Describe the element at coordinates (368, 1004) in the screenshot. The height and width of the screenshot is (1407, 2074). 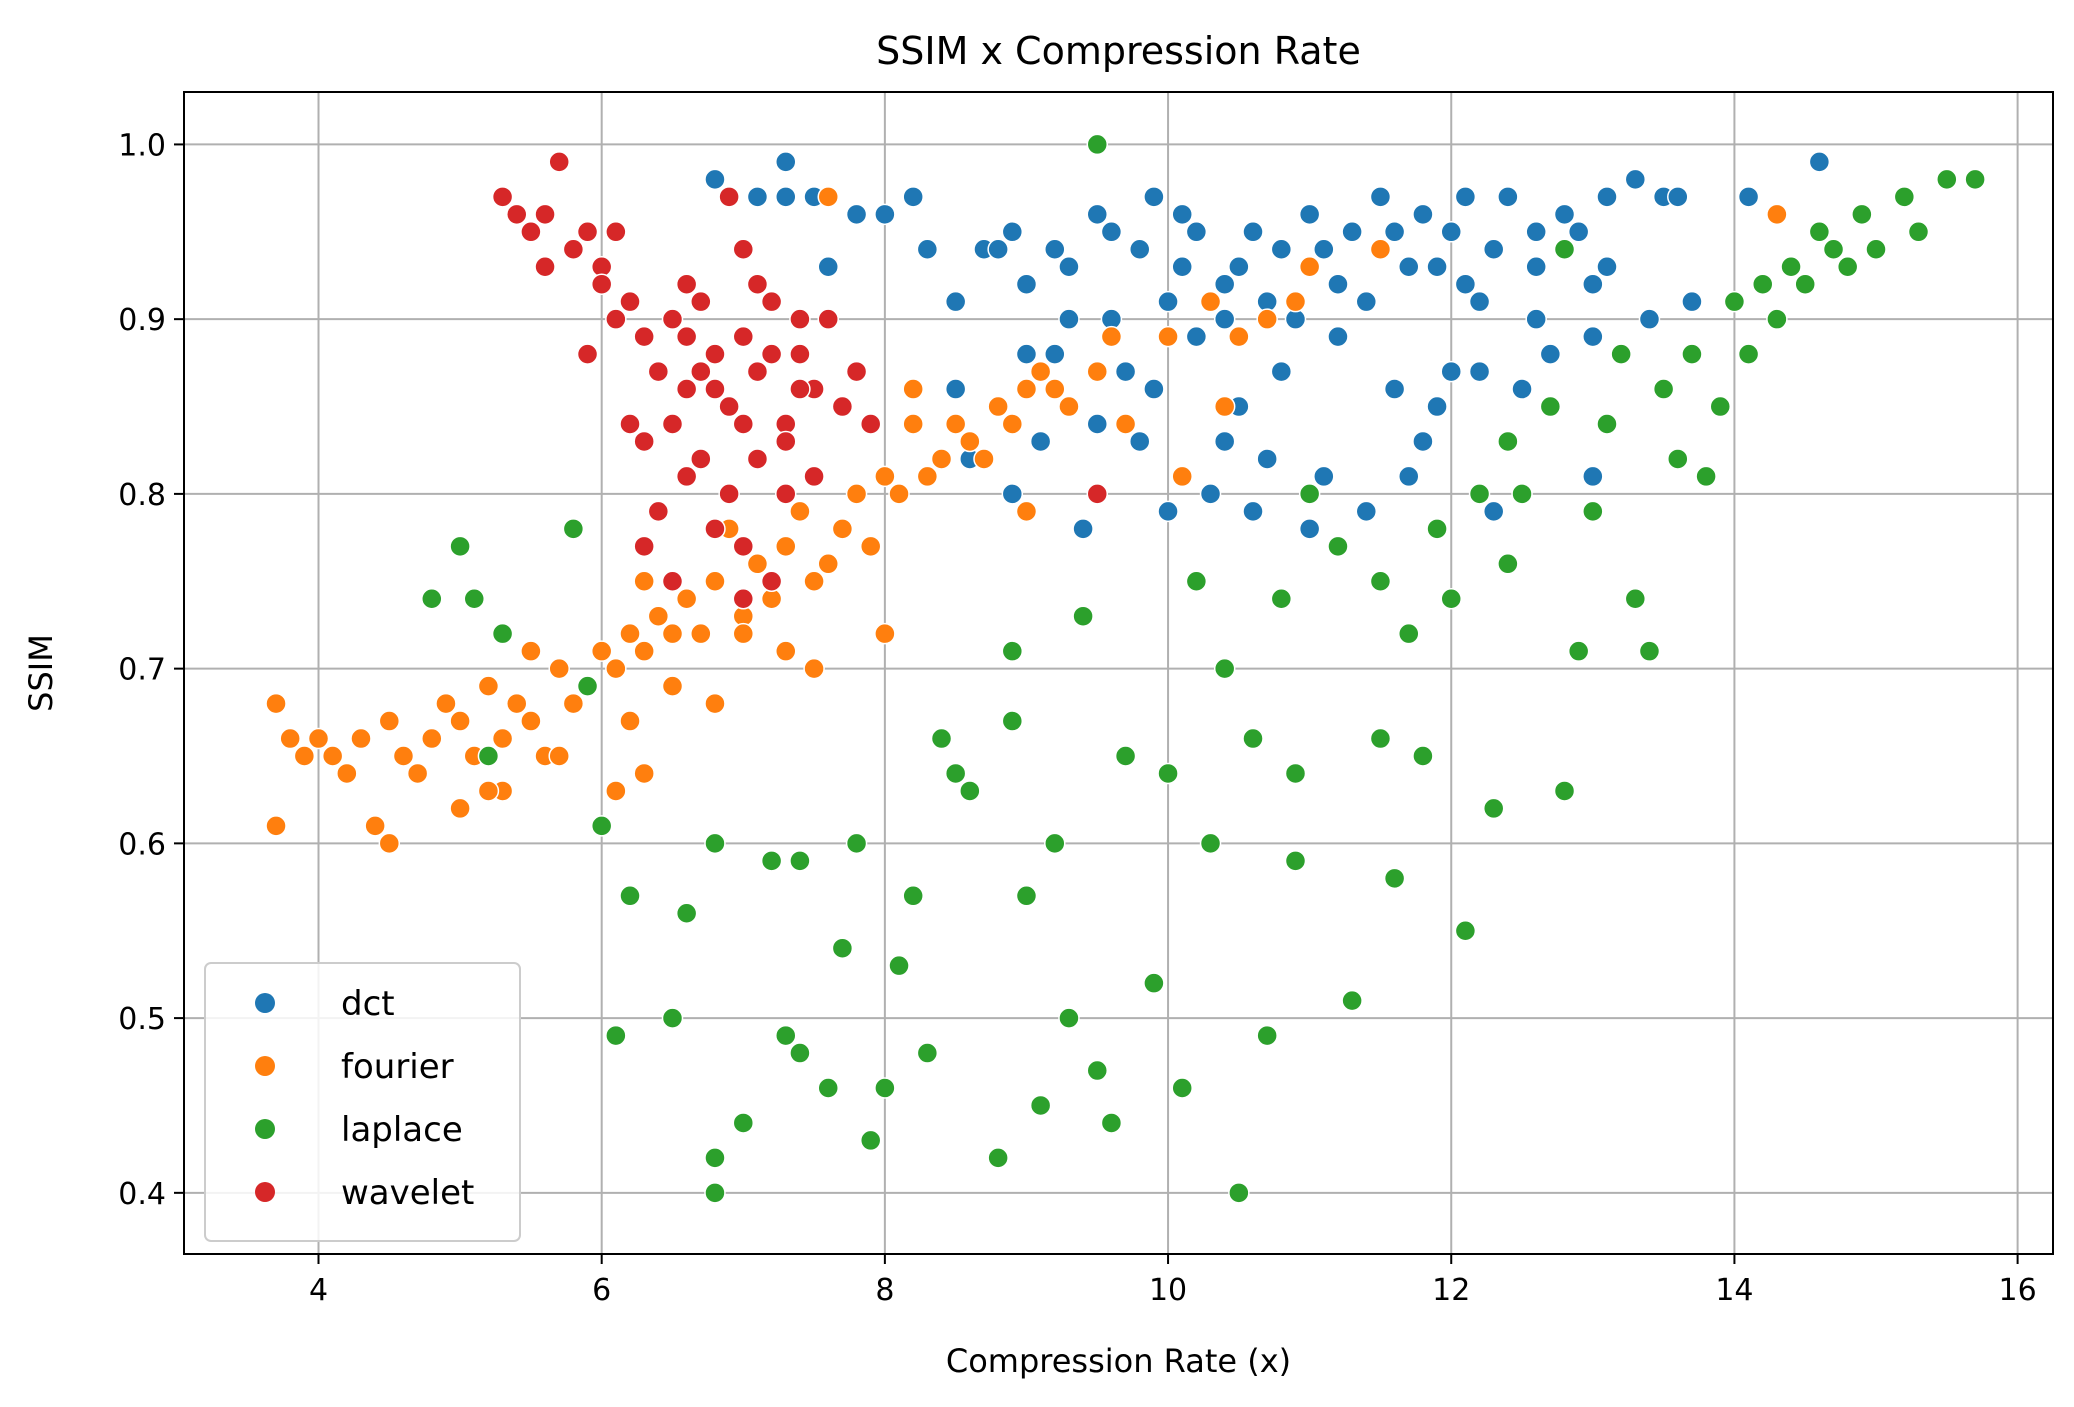
I see `legend-label: dct` at that location.